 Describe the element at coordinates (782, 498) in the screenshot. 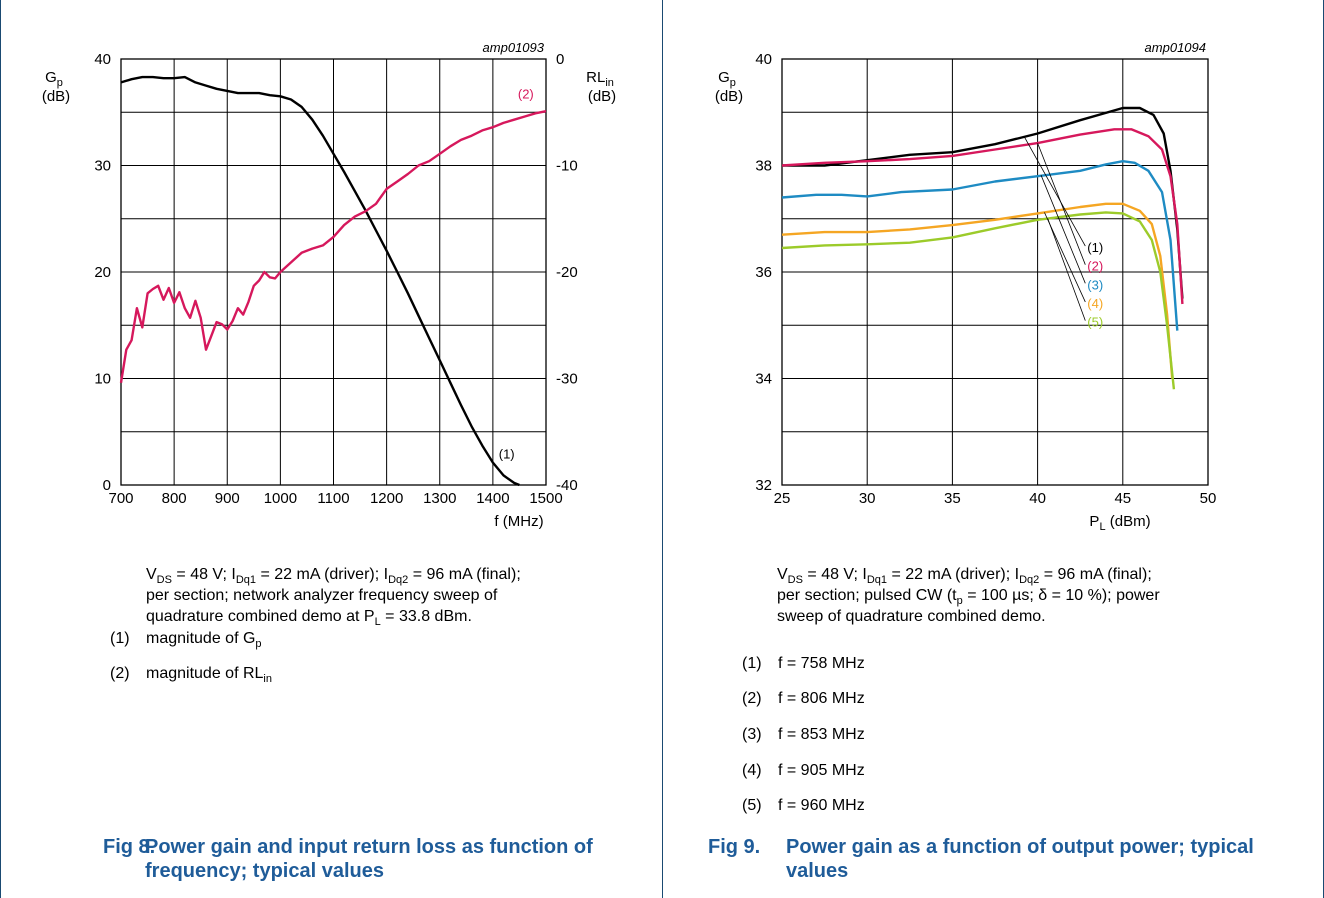

I see `chart2-xtick-label: 25` at that location.